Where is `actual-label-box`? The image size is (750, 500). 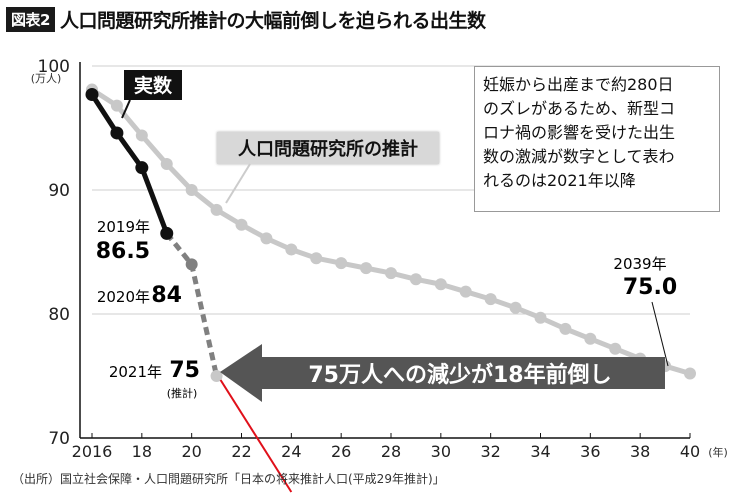 actual-label-box is located at coordinates (153, 85).